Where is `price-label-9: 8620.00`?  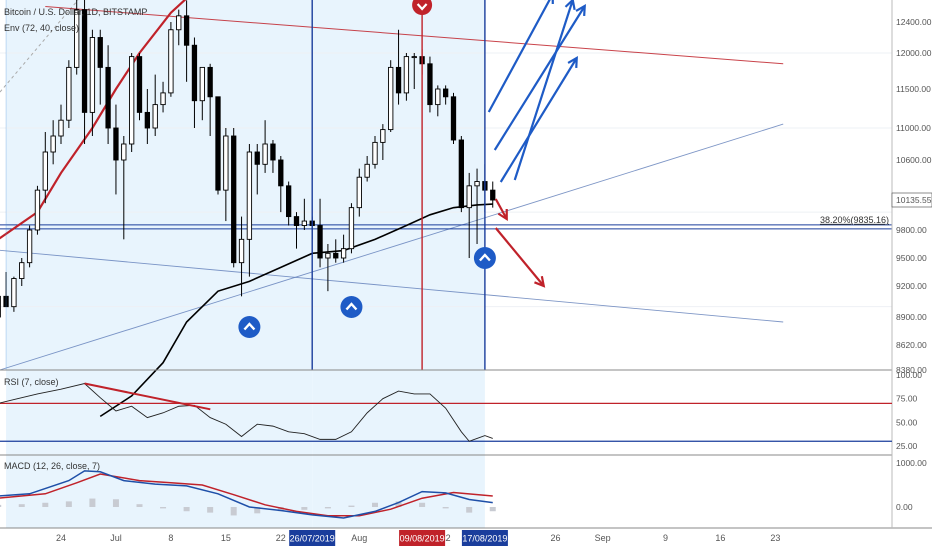 price-label-9: 8620.00 is located at coordinates (911, 345).